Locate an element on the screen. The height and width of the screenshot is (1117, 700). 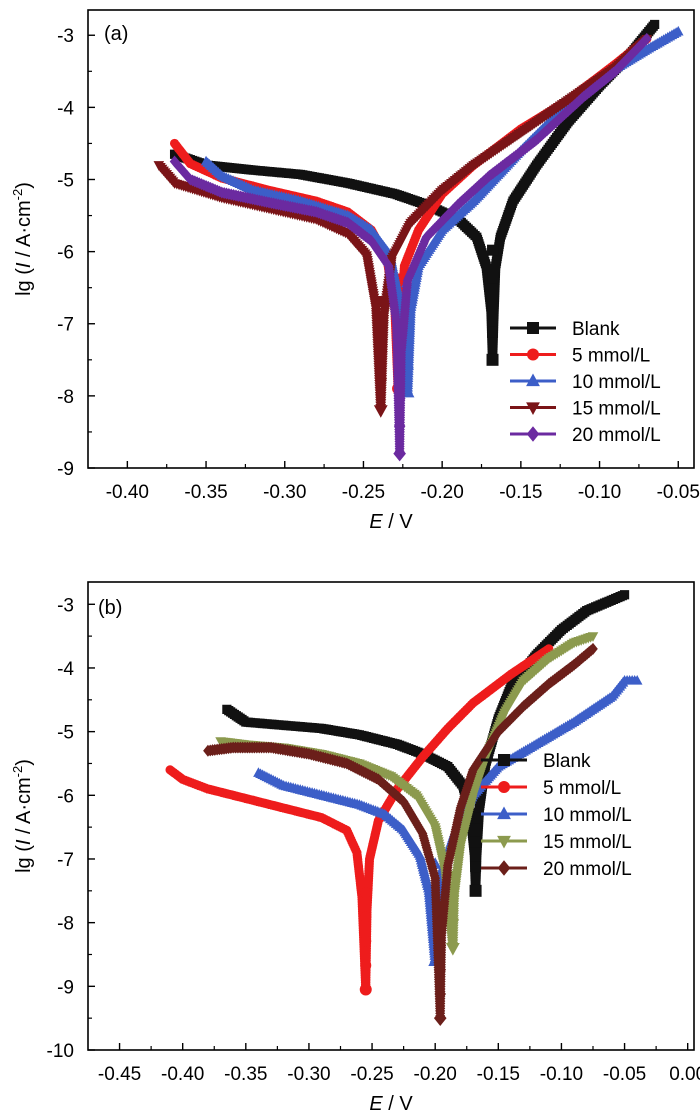
panel-b-x-tick-label: -0.30 is located at coordinates (308, 1074).